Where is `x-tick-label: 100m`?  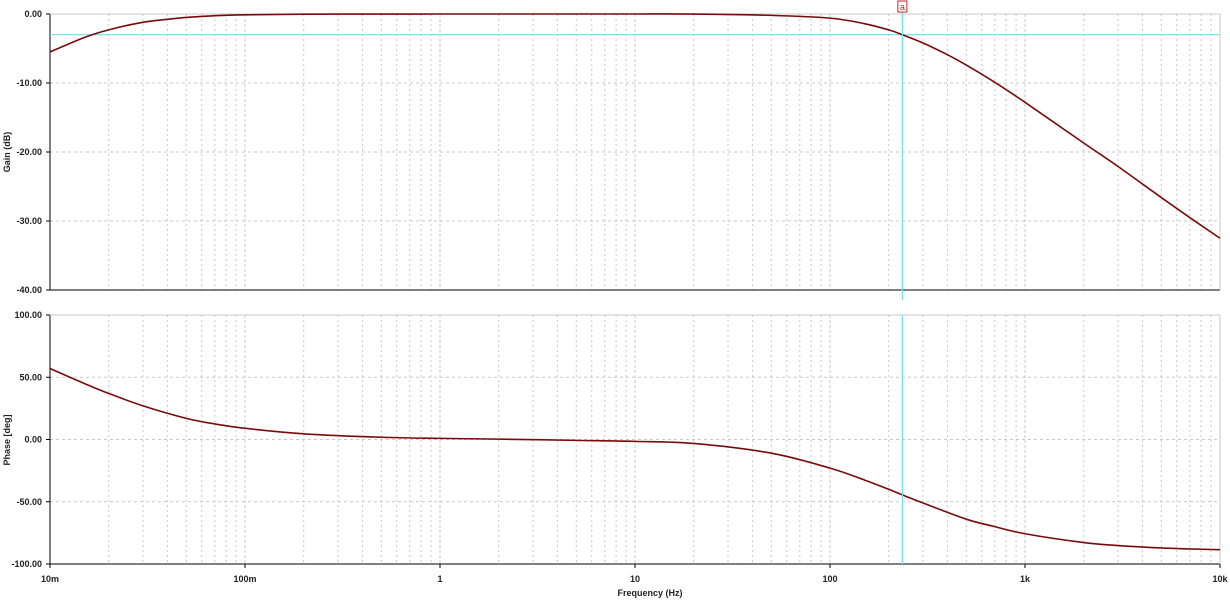 x-tick-label: 100m is located at coordinates (244, 579).